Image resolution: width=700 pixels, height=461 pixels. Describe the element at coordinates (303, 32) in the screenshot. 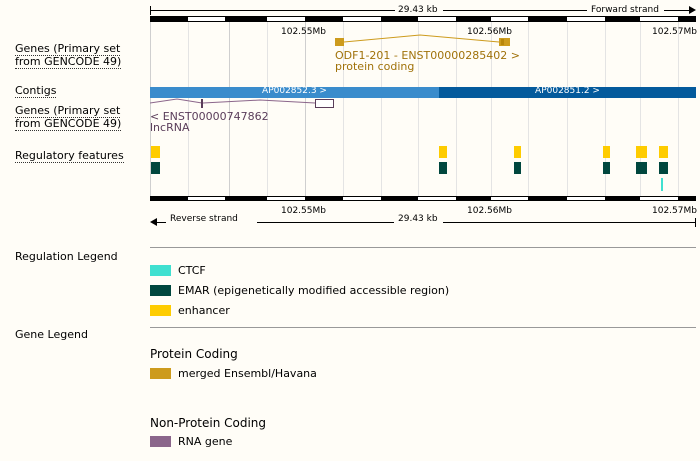

I see `top-tick-1: 102.55Mb` at that location.